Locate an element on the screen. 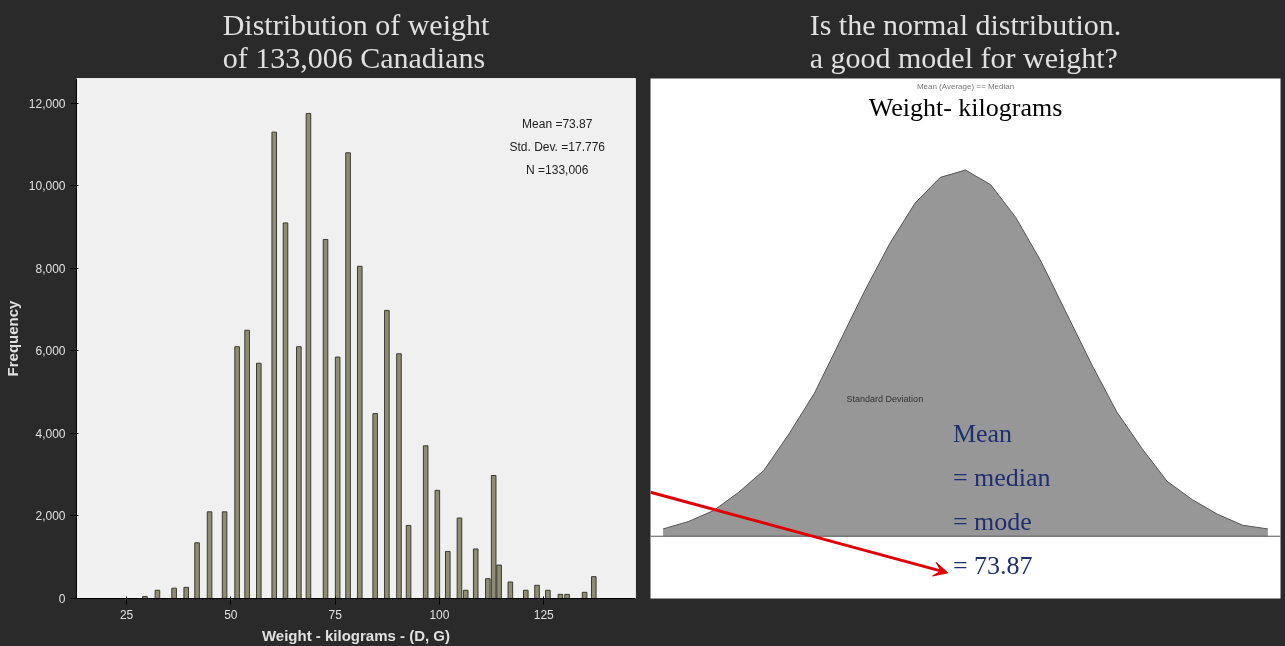 Image resolution: width=1285 pixels, height=646 pixels. annotation: Standard Deviation is located at coordinates (885, 399).